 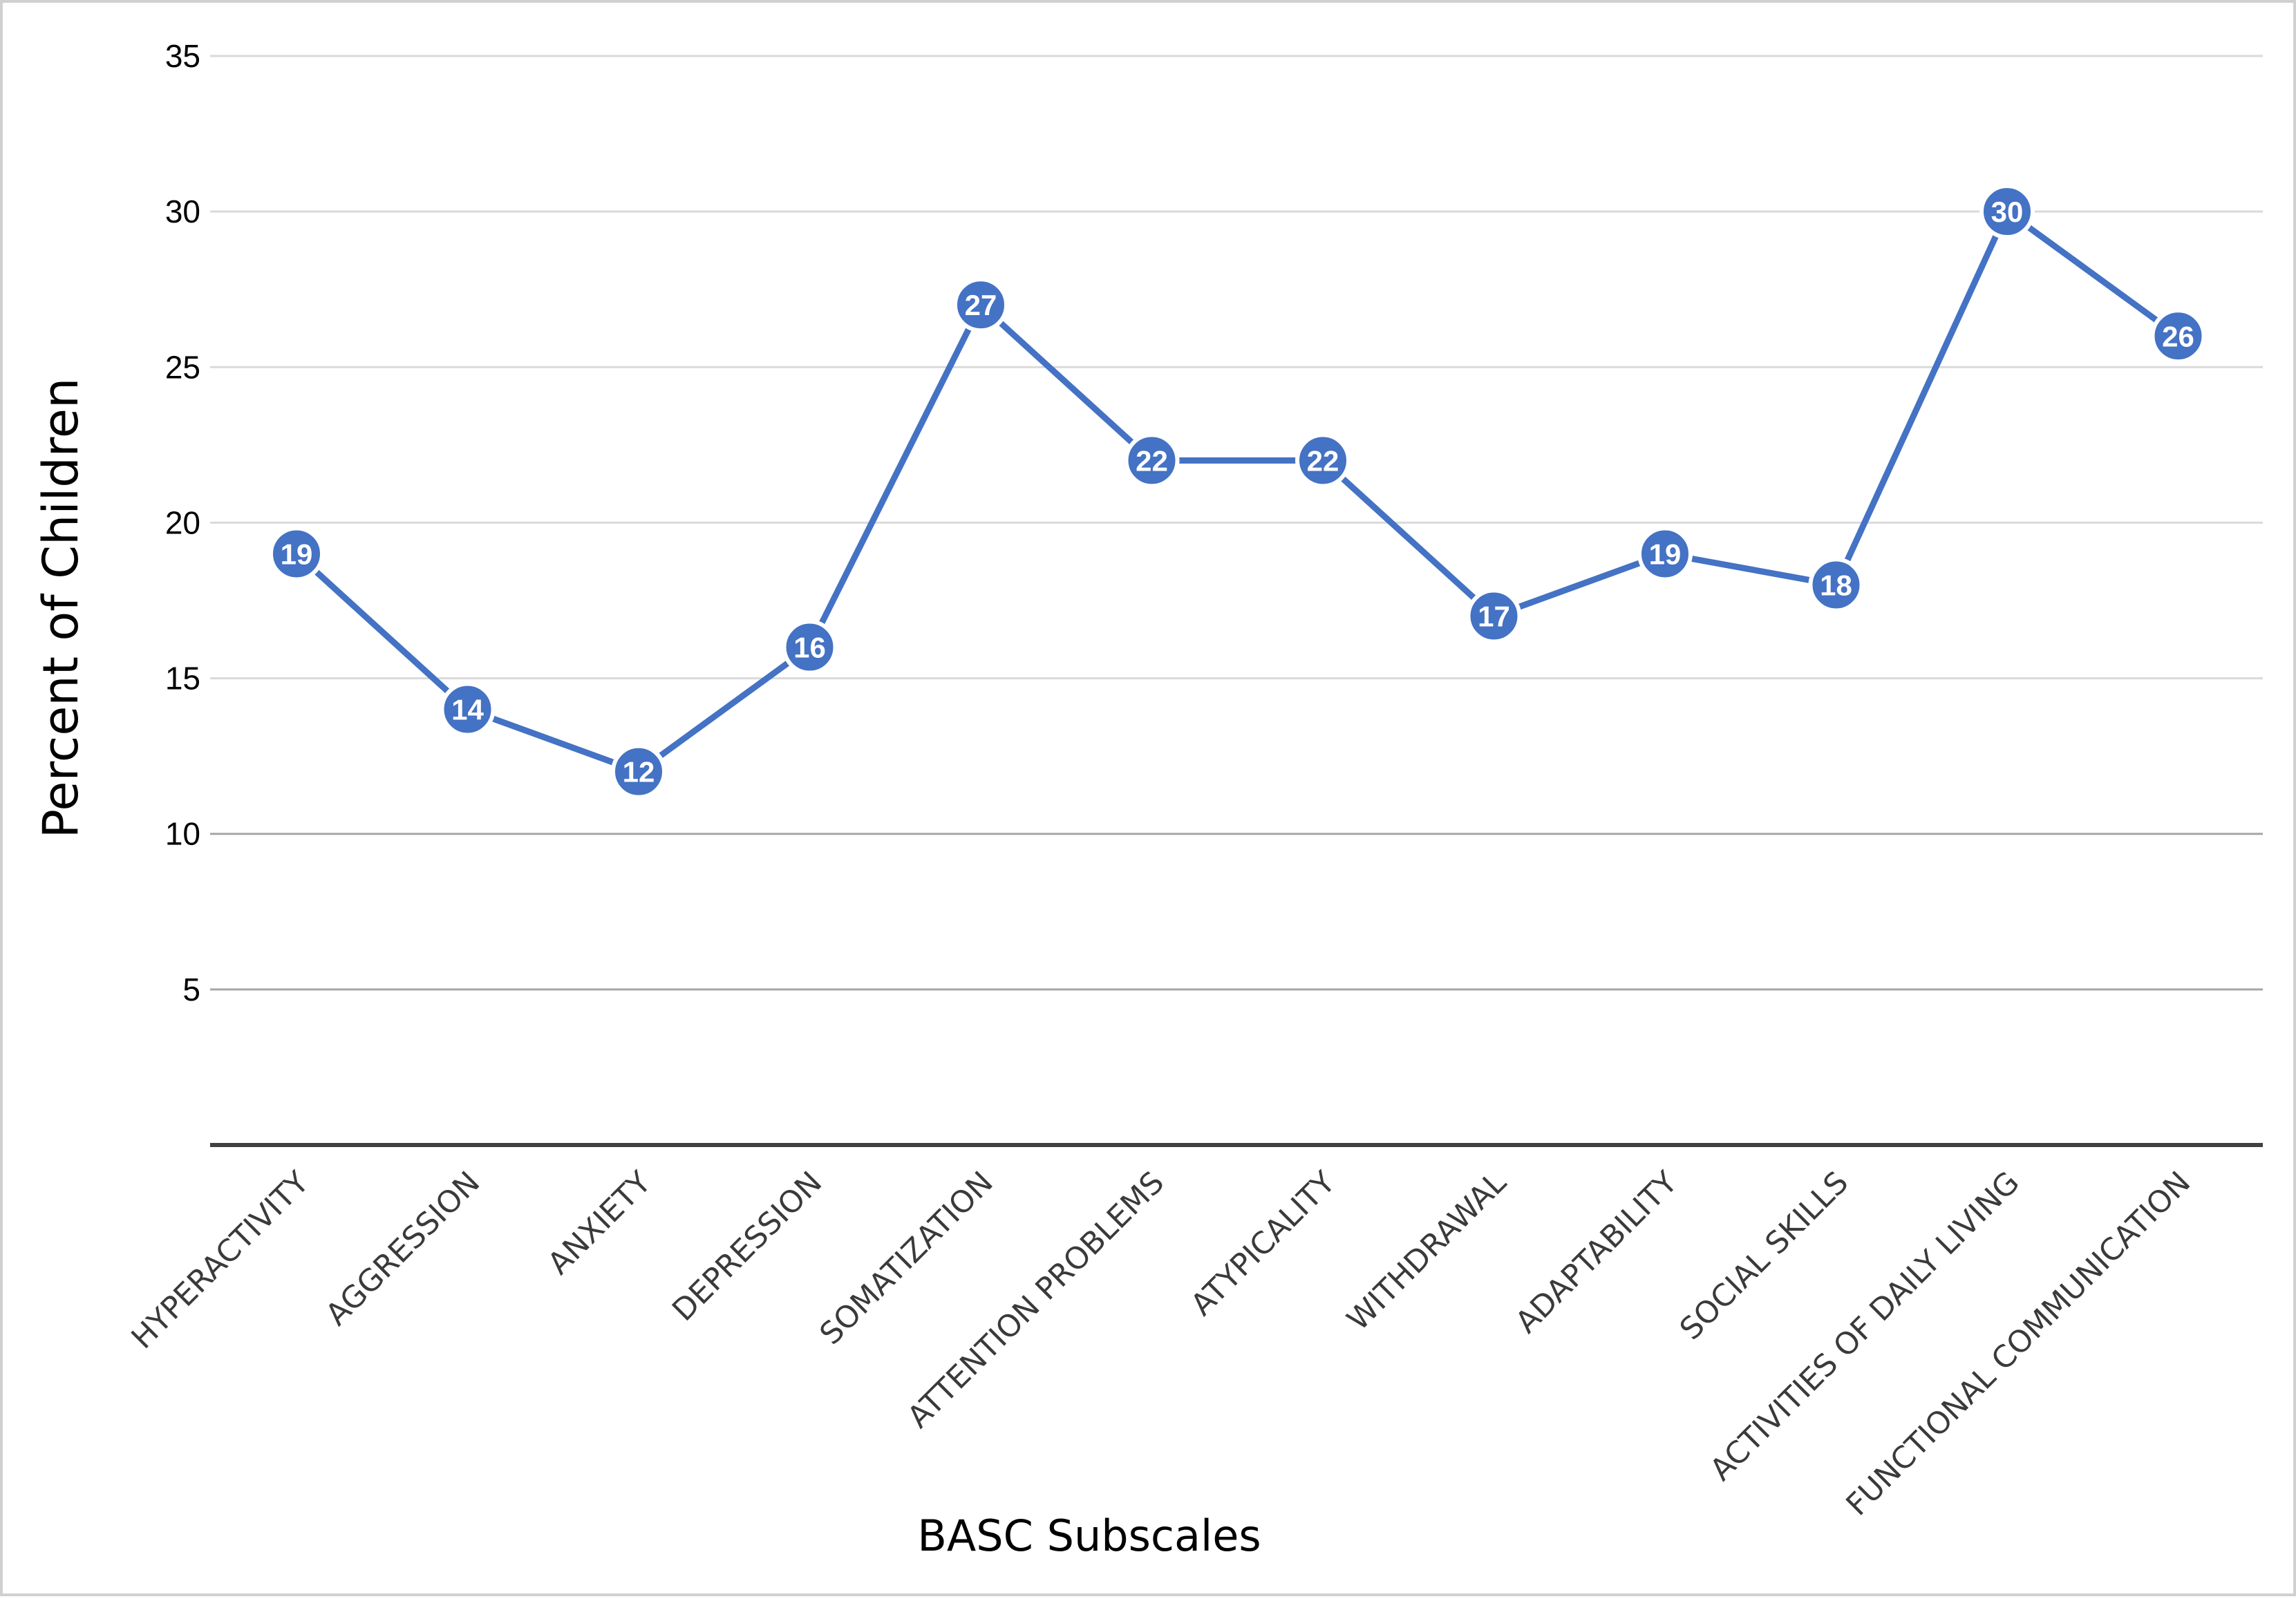 I want to click on x-category-label: AGGRESSION, so click(x=403, y=1249).